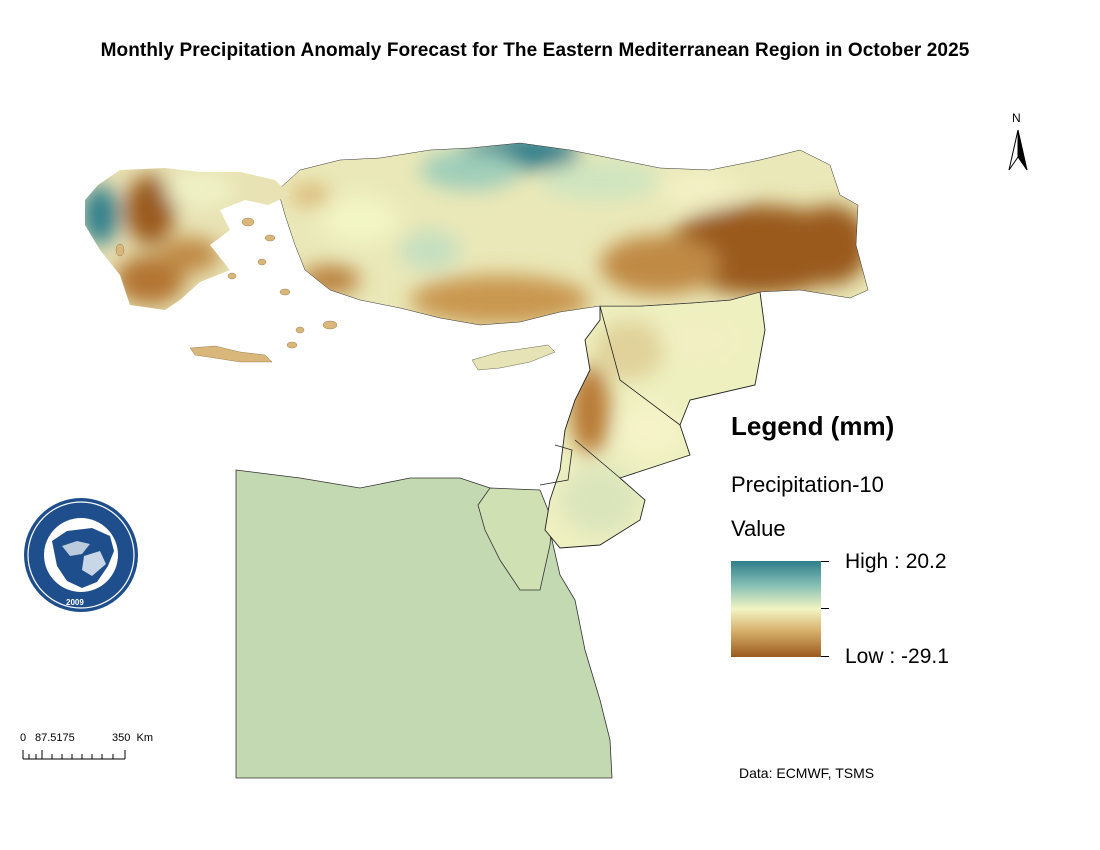  I want to click on legend-color-ramp, so click(776, 609).